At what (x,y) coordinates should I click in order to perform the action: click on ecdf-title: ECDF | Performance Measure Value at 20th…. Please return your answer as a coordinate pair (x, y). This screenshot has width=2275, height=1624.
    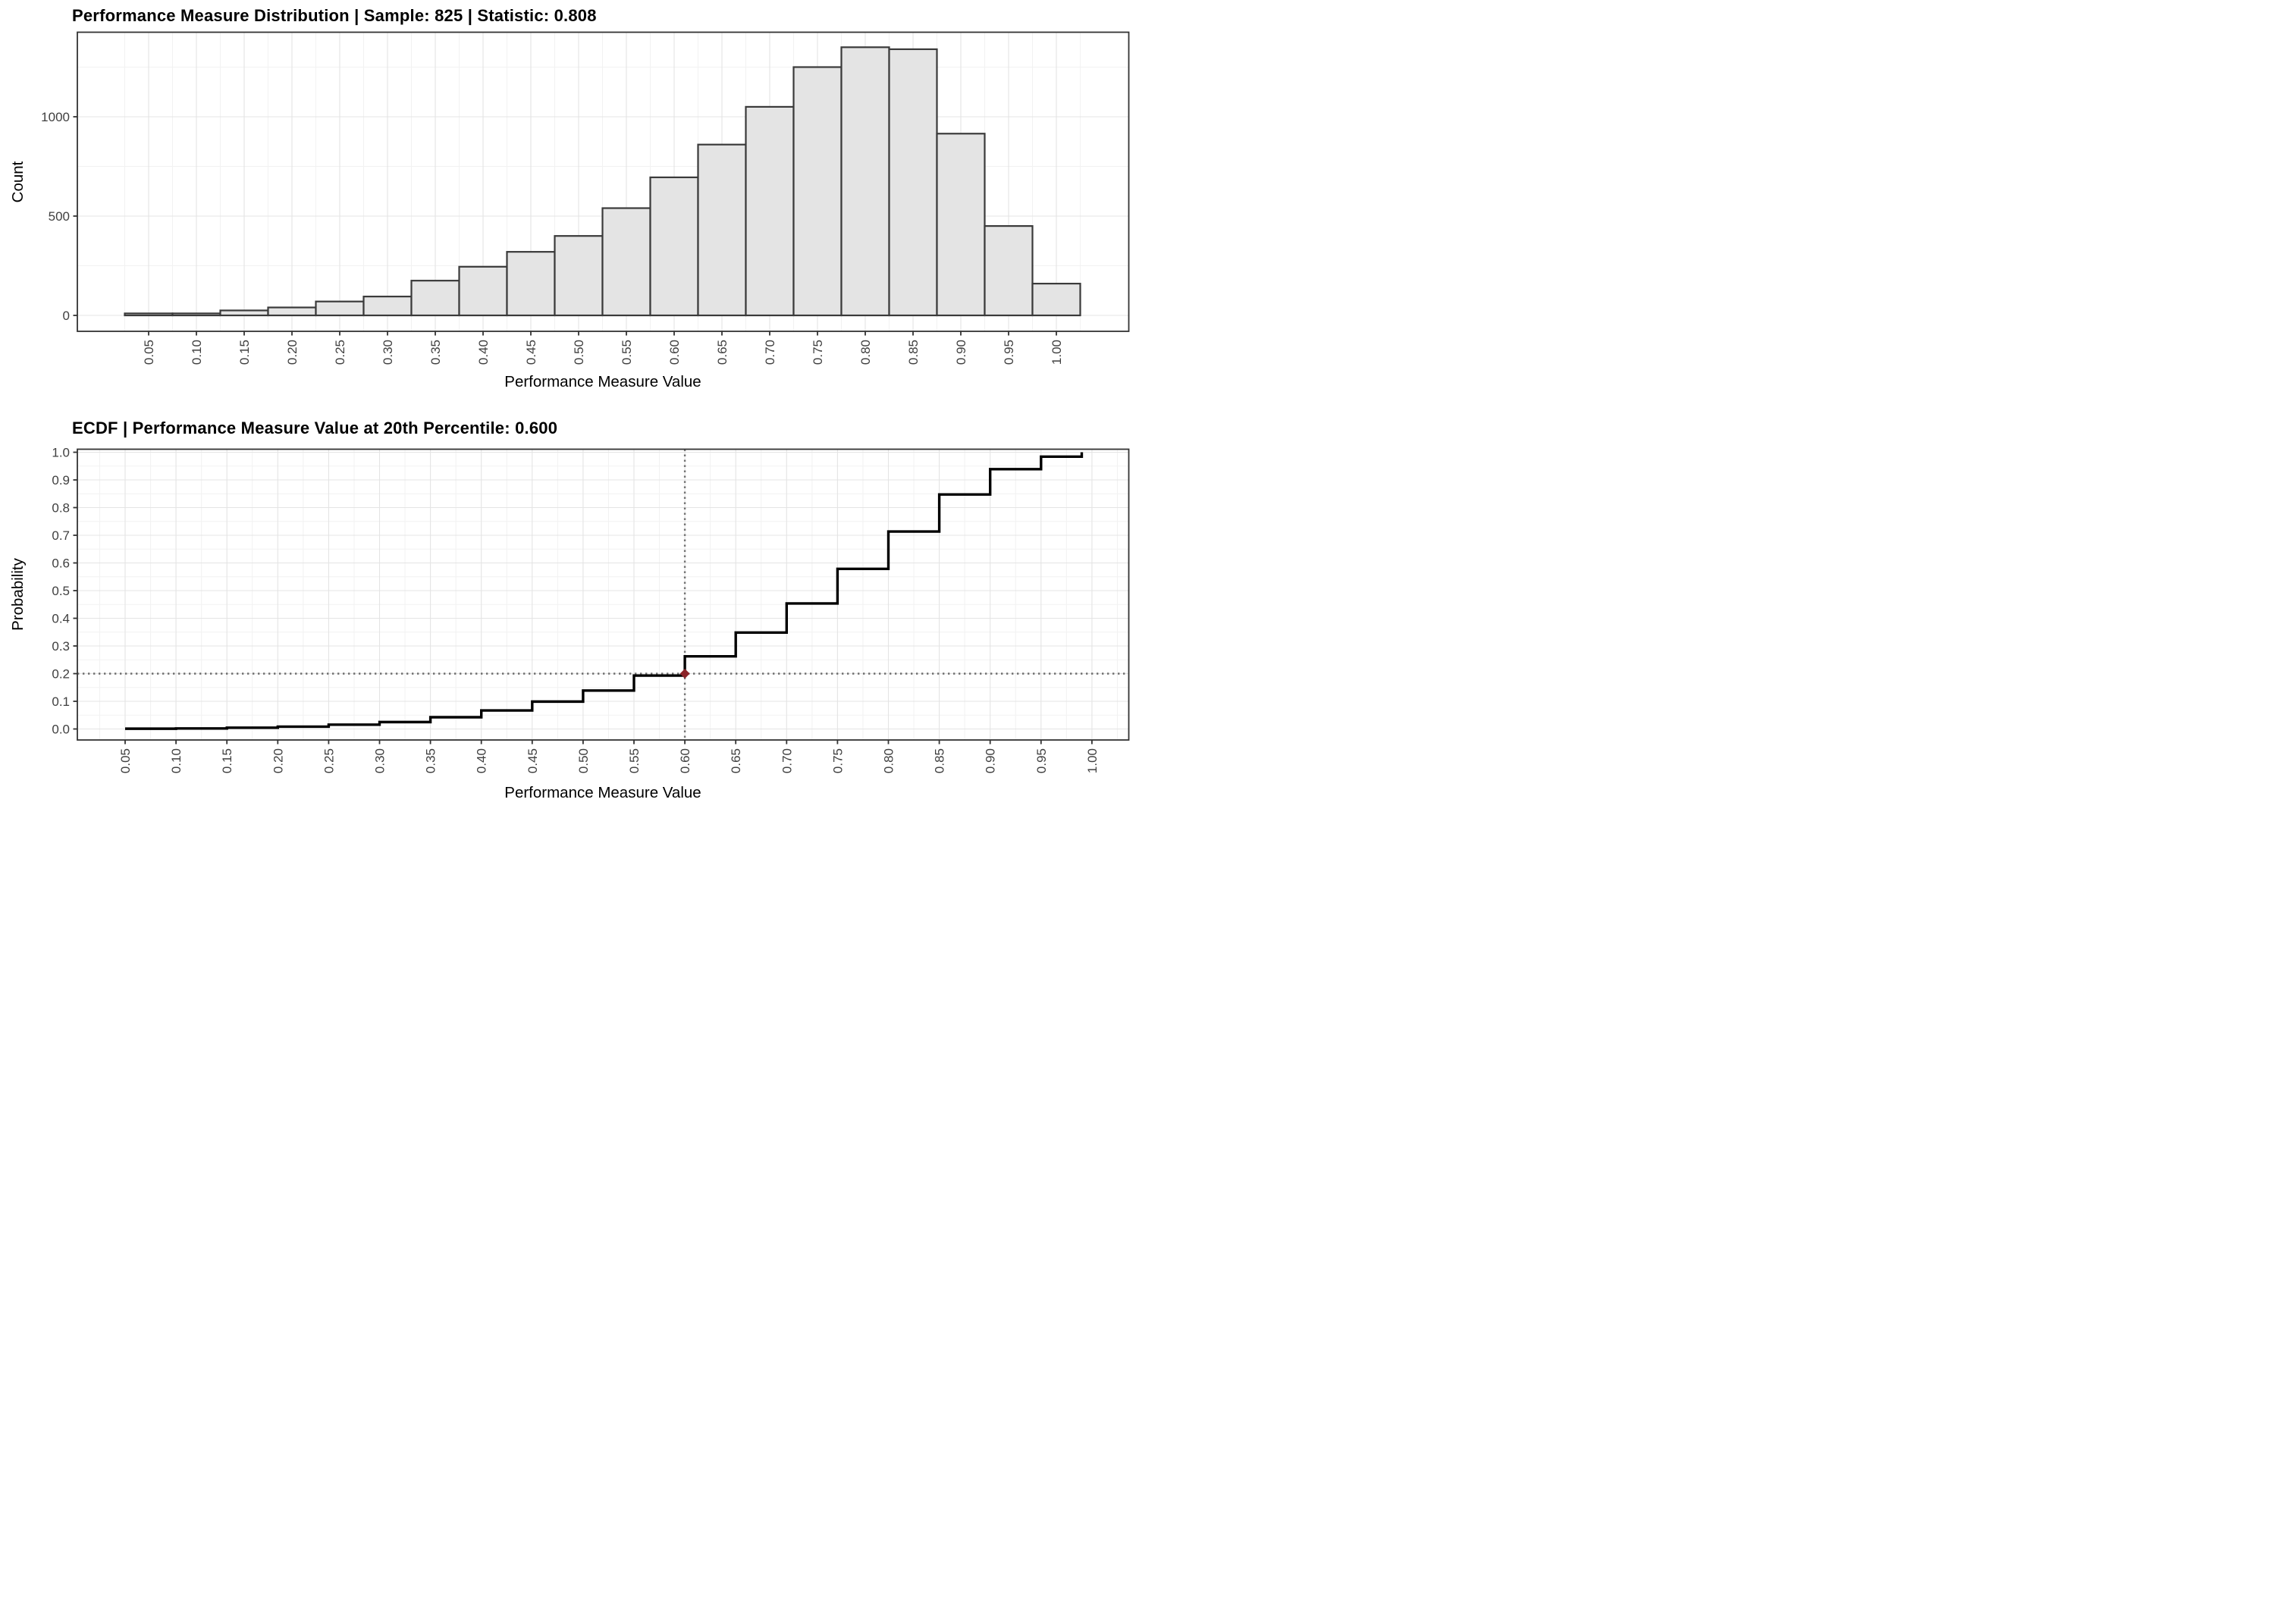
    Looking at the image, I should click on (315, 428).